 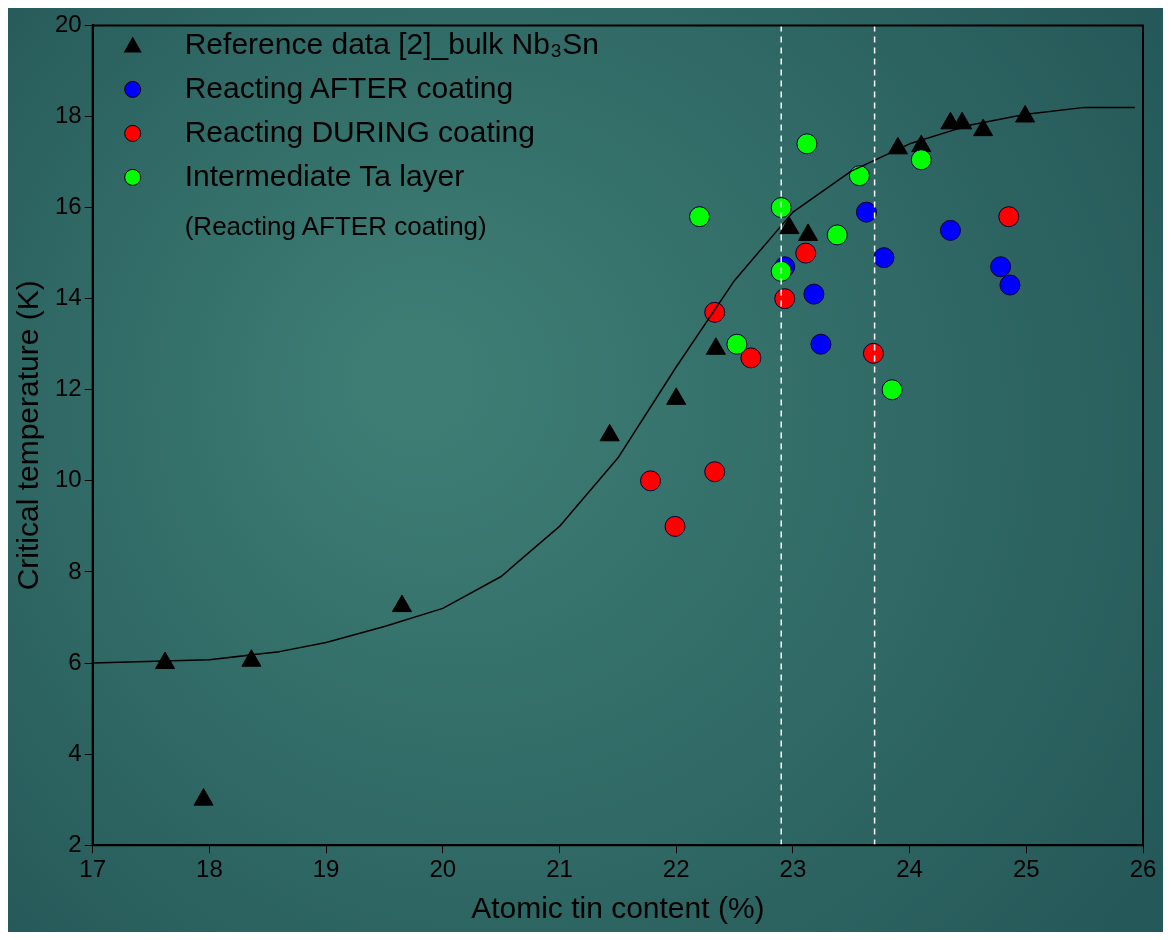 What do you see at coordinates (676, 869) in the screenshot?
I see `x-tick-label: 22` at bounding box center [676, 869].